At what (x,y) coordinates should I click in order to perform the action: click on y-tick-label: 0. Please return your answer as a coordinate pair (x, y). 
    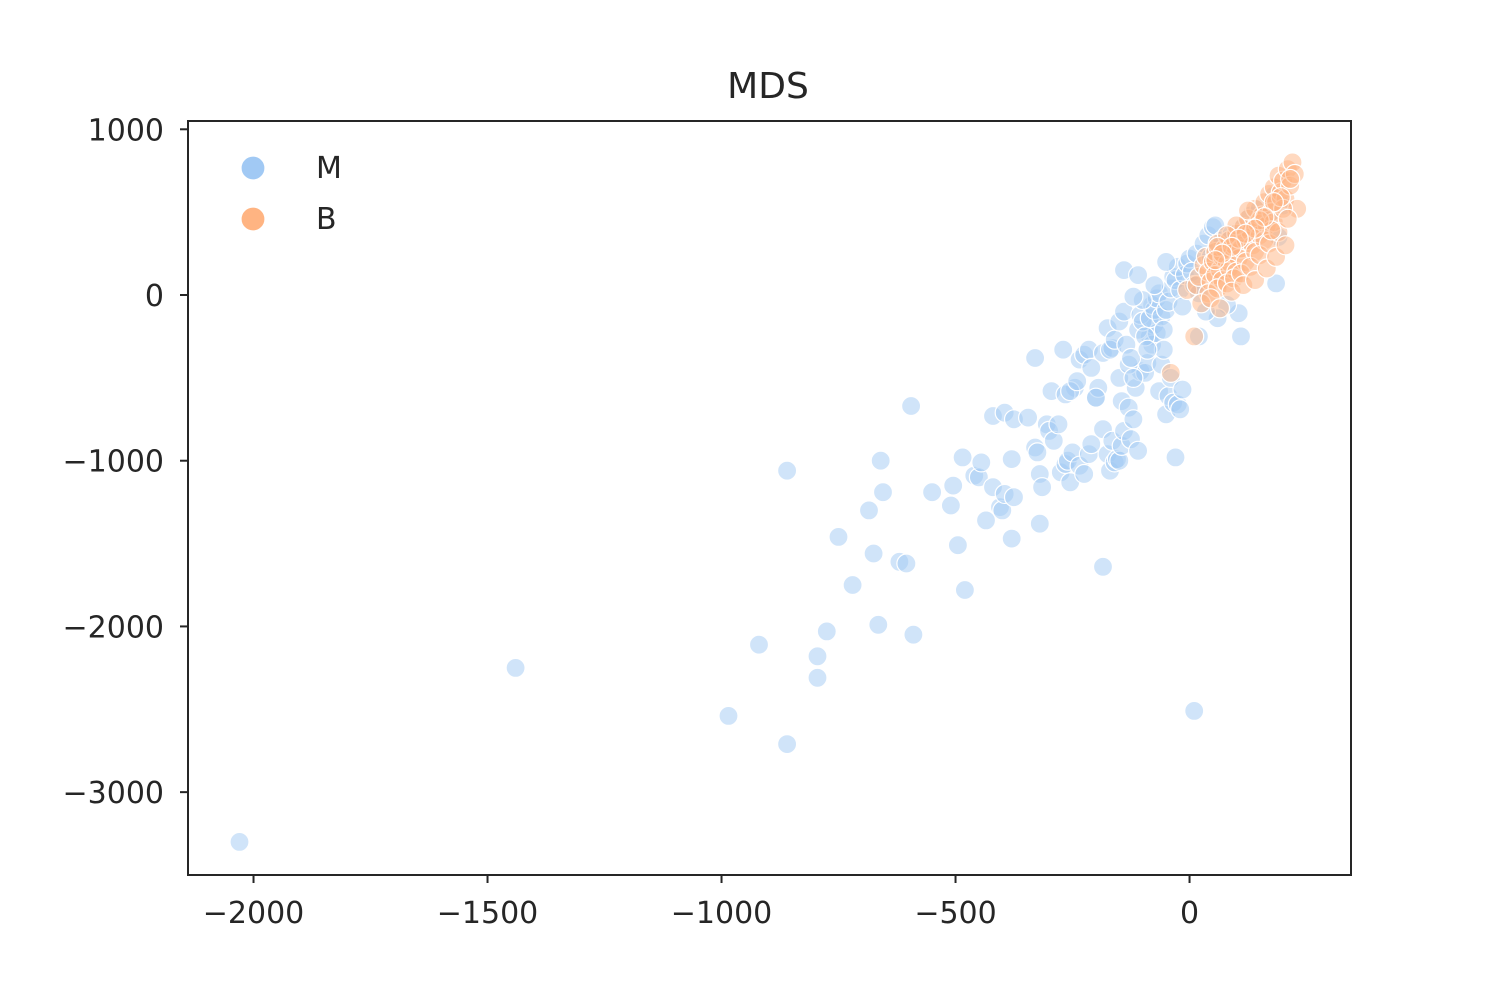
    Looking at the image, I should click on (154, 296).